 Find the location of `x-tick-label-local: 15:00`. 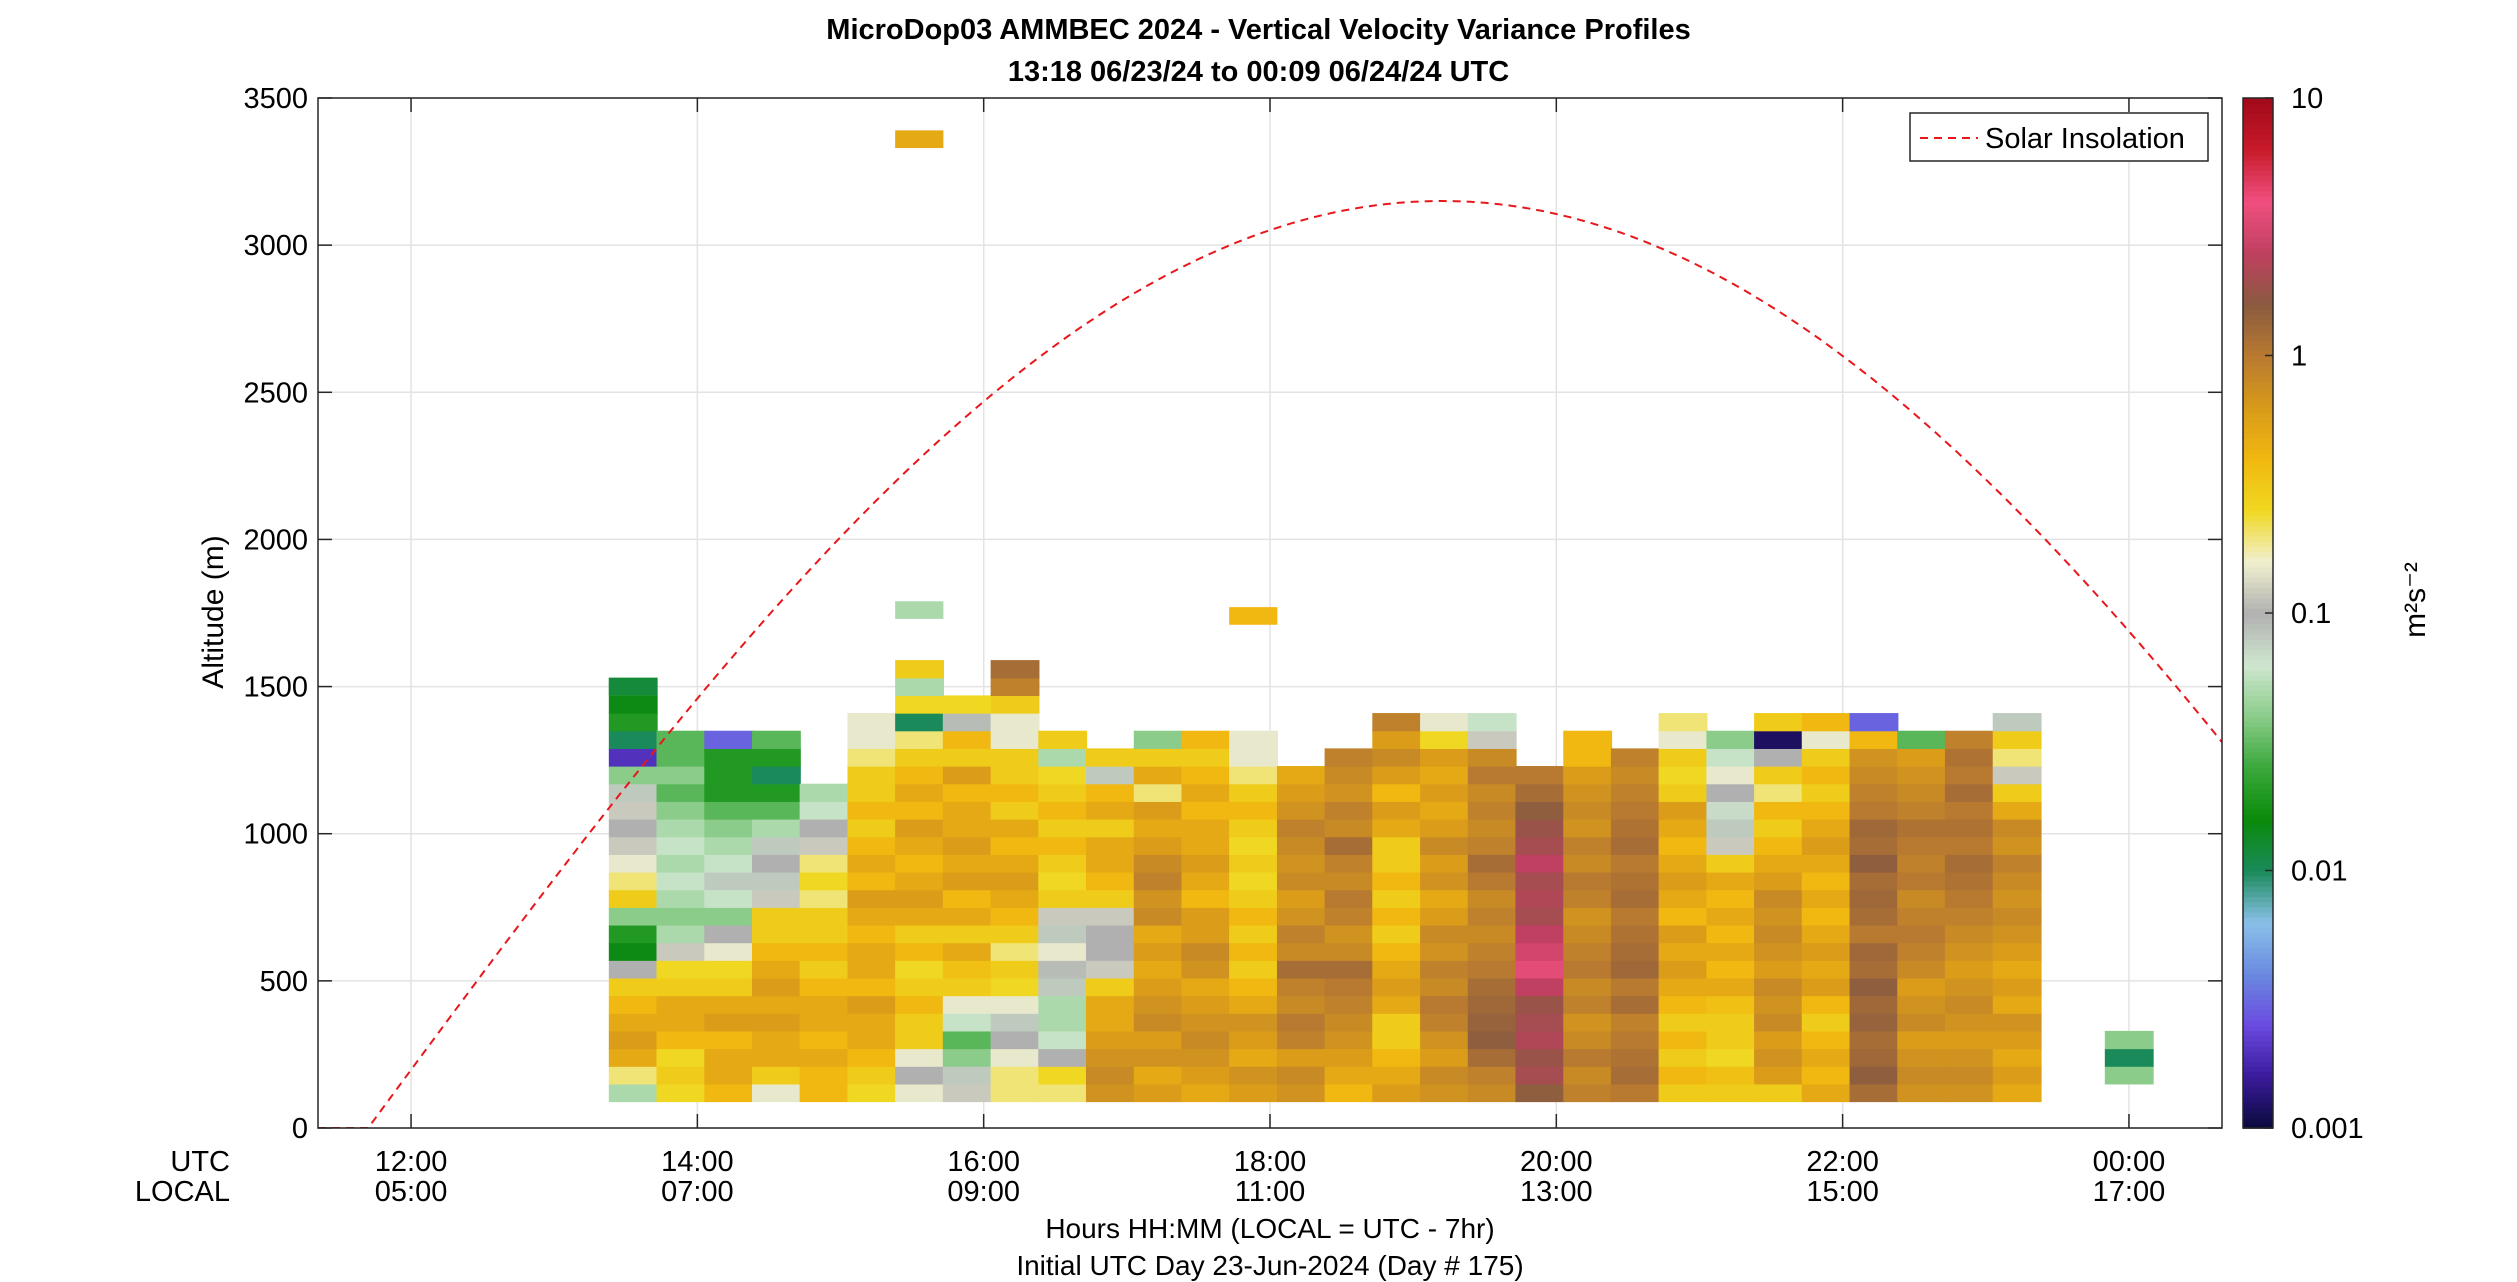

x-tick-label-local: 15:00 is located at coordinates (1842, 1192).